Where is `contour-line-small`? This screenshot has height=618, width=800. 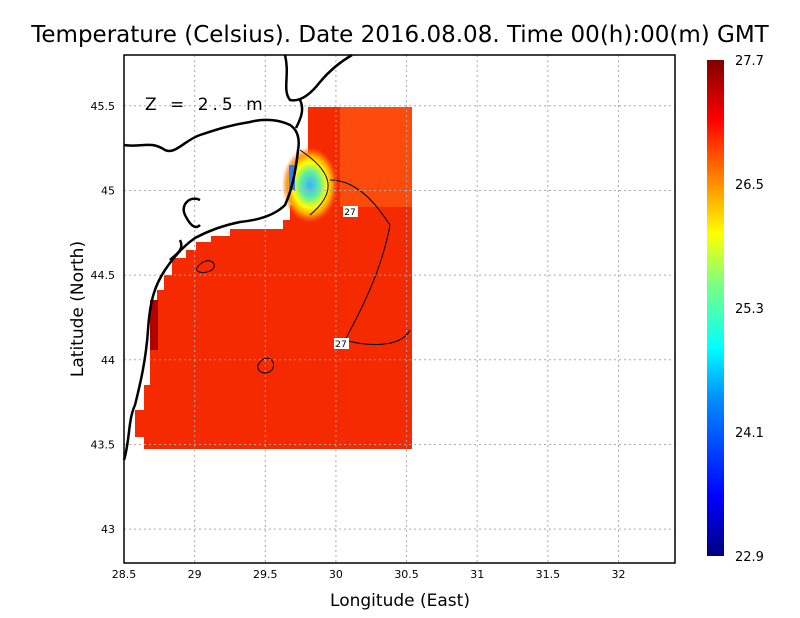 contour-line-small is located at coordinates (235, 317).